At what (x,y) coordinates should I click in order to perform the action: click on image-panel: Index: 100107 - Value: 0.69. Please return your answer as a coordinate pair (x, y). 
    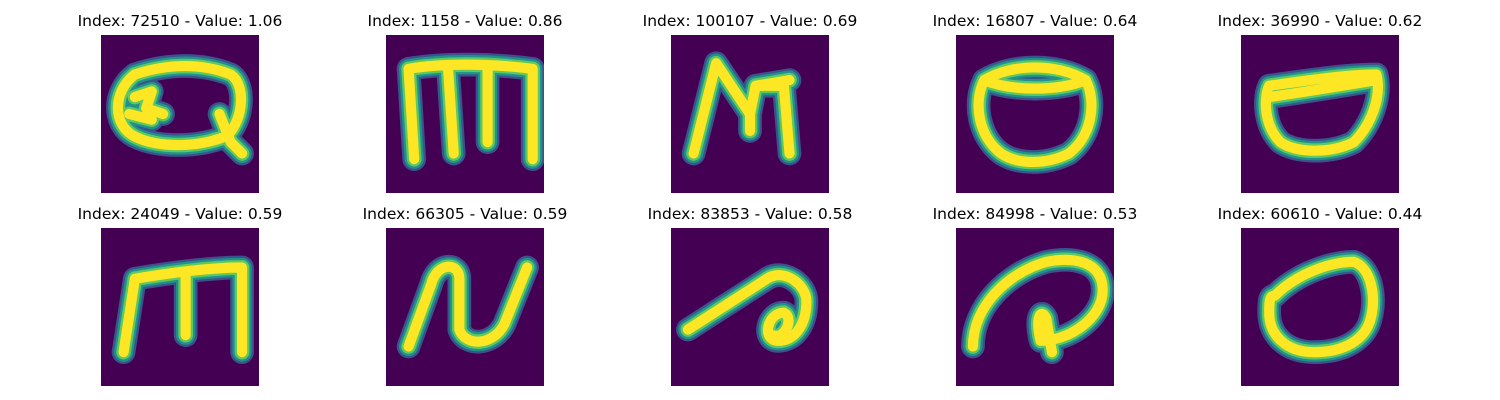
    Looking at the image, I should click on (750, 103).